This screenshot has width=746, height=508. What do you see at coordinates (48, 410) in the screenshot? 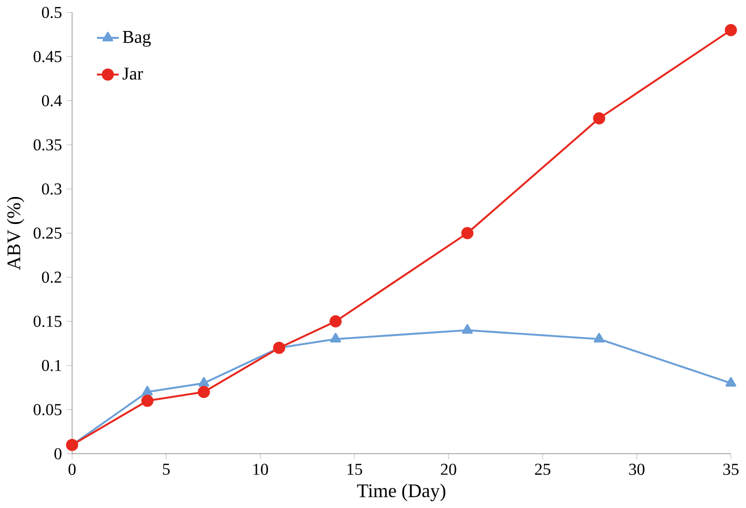
I see `y-tick-label: 0.05` at bounding box center [48, 410].